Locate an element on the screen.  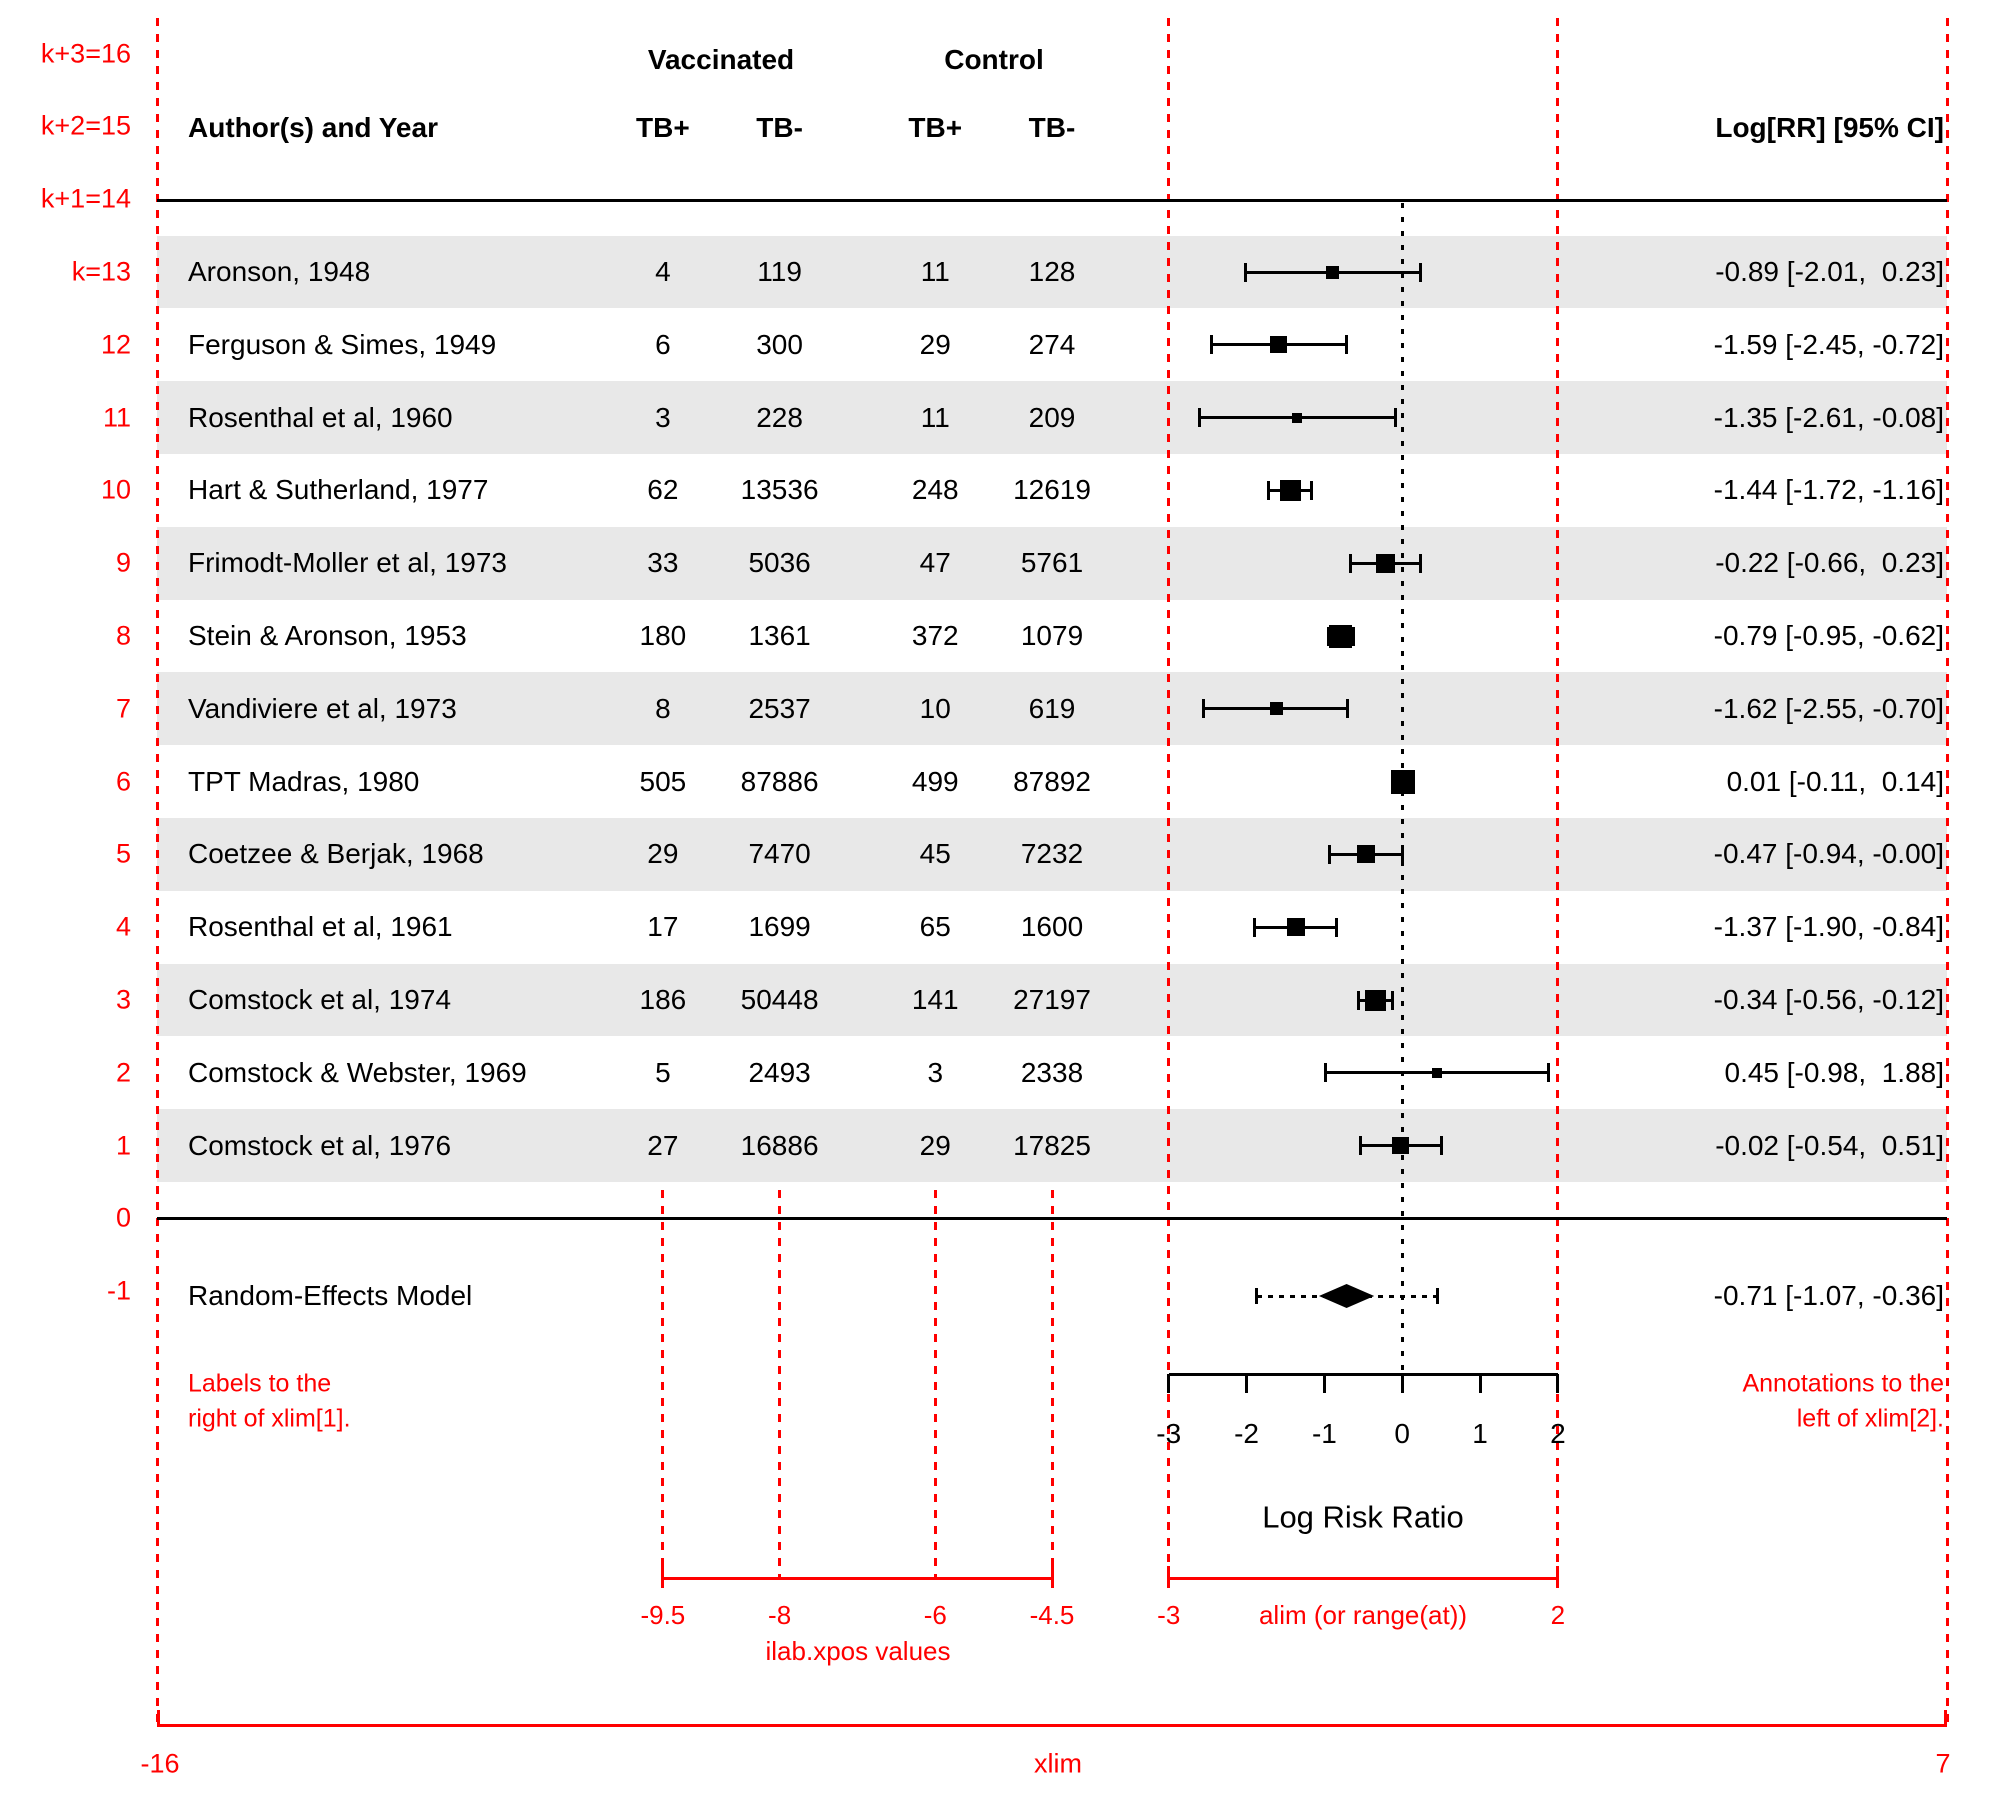
guide-alim-right is located at coordinates (1558, 798).